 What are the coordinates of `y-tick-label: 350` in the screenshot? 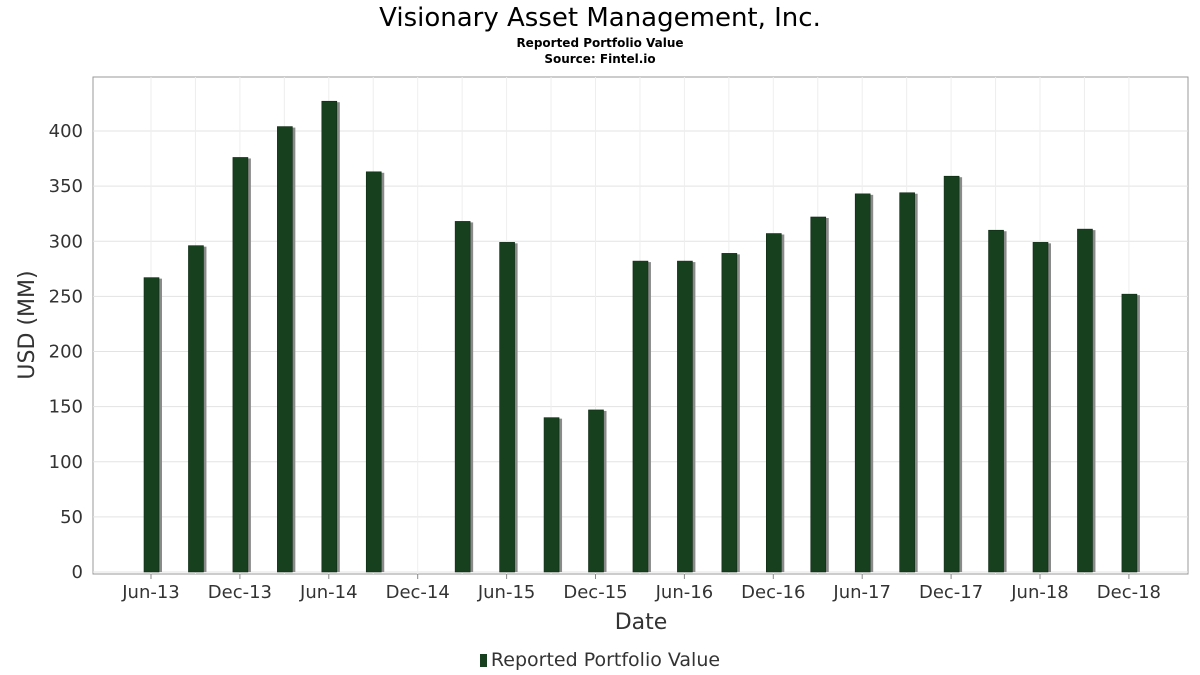 It's located at (66, 186).